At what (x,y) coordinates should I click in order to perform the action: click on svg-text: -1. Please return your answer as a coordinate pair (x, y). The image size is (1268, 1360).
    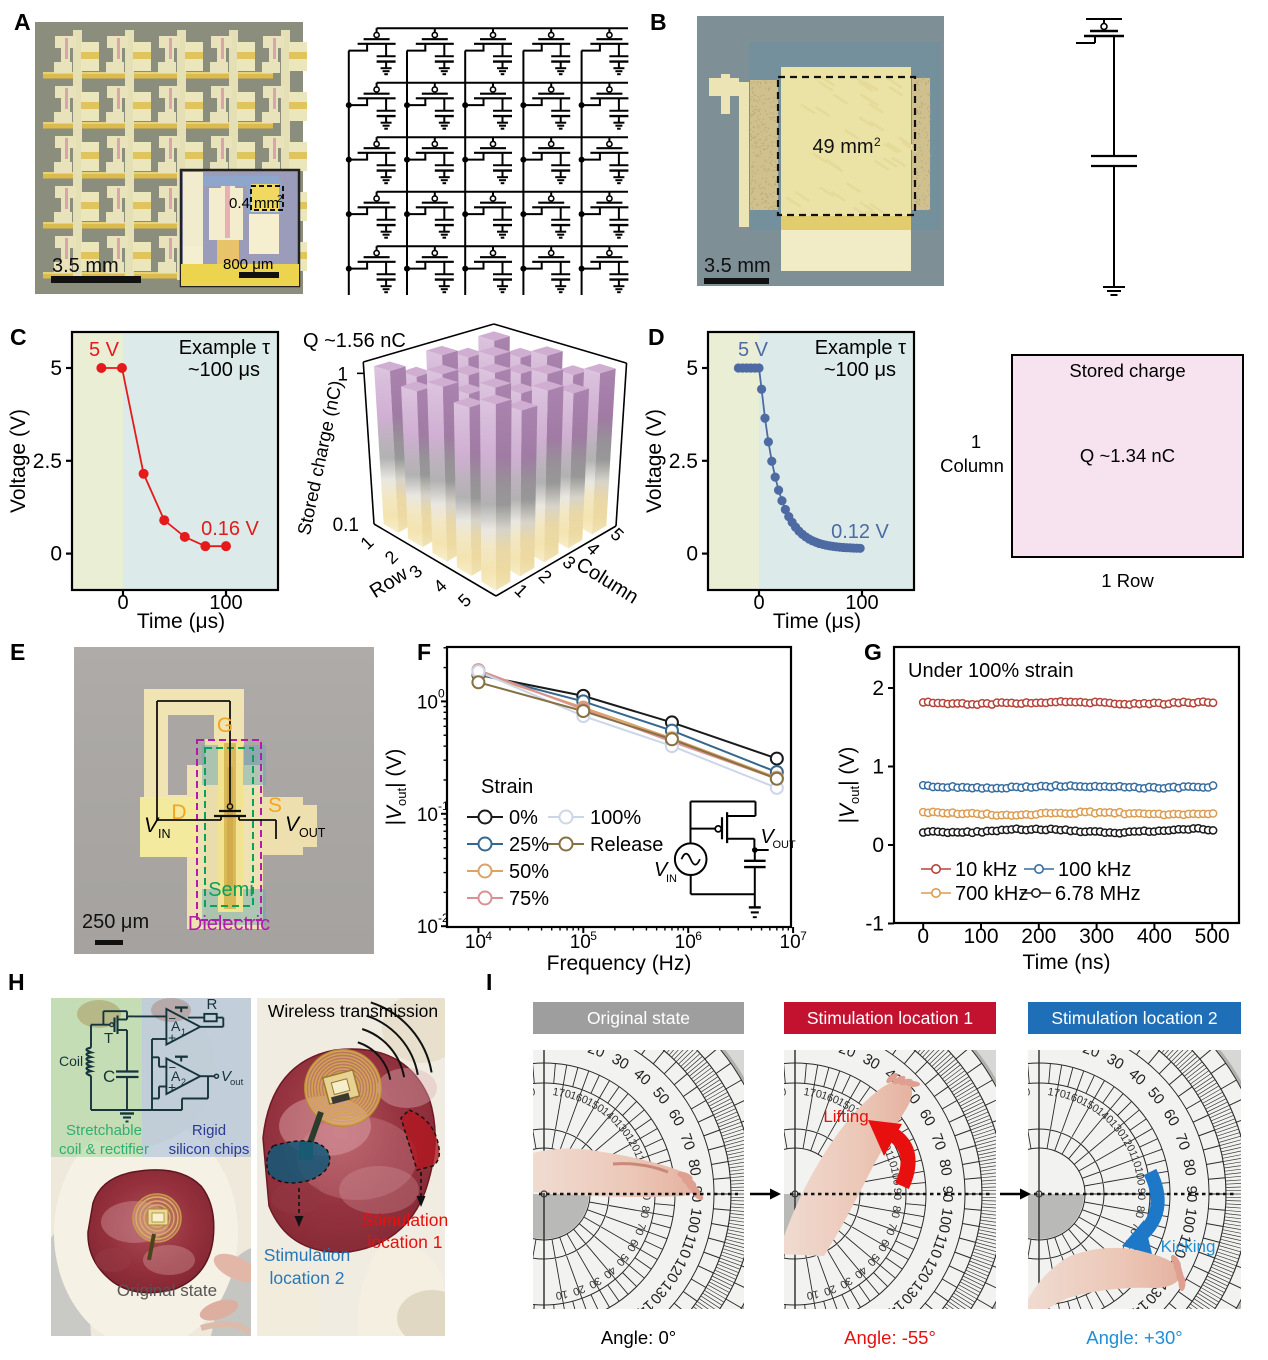
    Looking at the image, I should click on (443, 806).